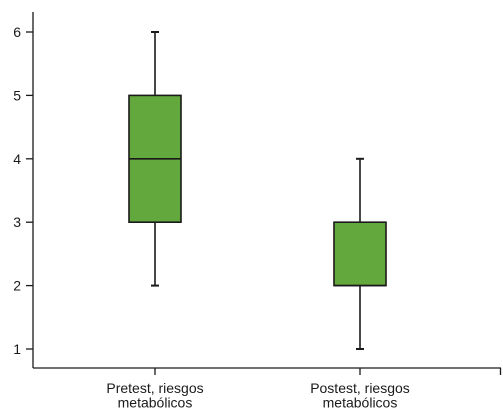 The height and width of the screenshot is (416, 503). I want to click on y-axis: 1 2 3 4 5 6, so click(23, 190).